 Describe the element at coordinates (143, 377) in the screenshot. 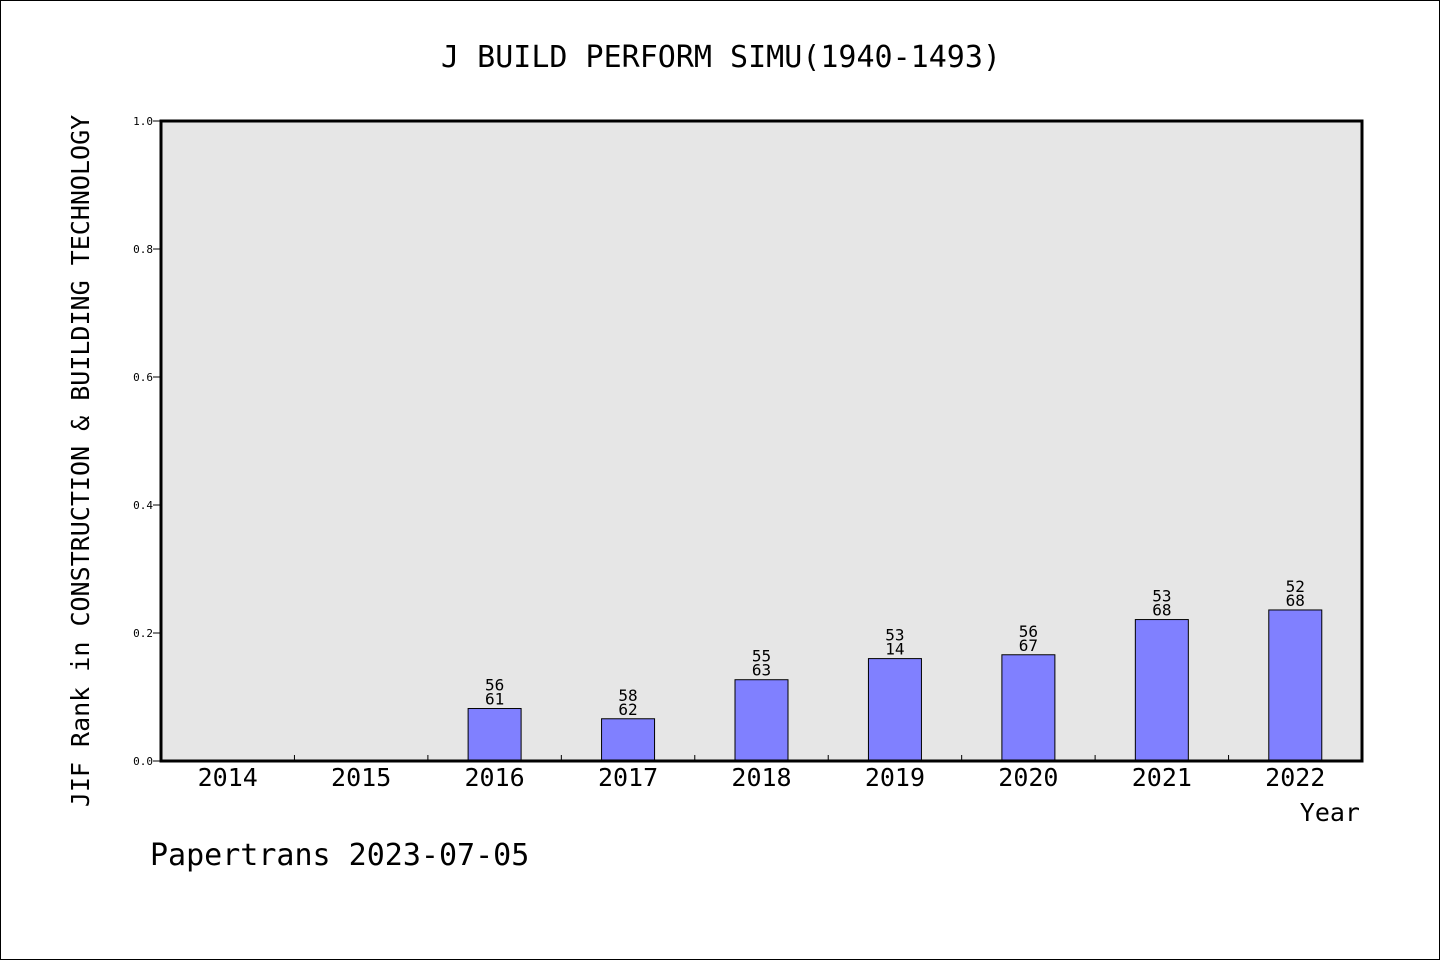

I see `y-tick-label: 0.6` at that location.